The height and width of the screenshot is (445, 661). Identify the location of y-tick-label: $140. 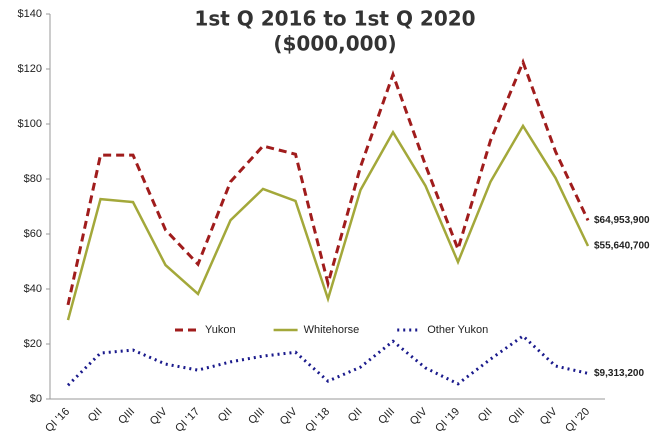
(30, 14).